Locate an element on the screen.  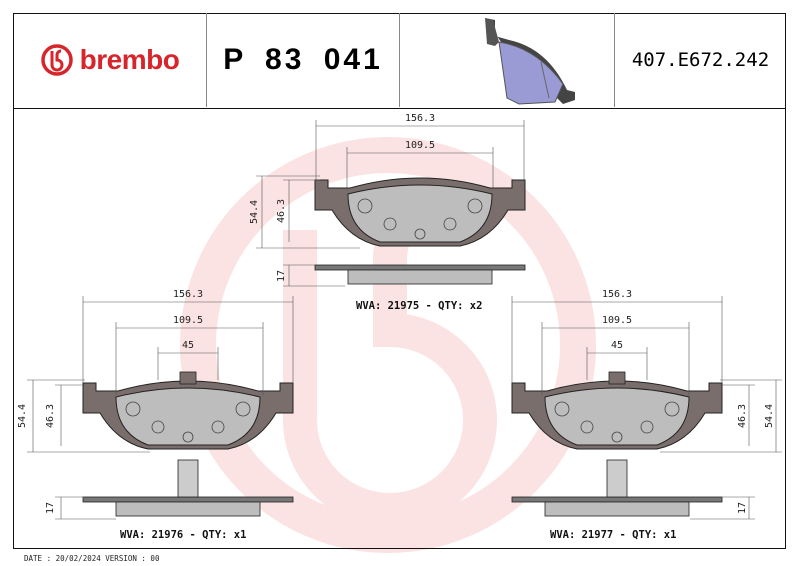
brembo-logo: brembo is located at coordinates (110, 60).